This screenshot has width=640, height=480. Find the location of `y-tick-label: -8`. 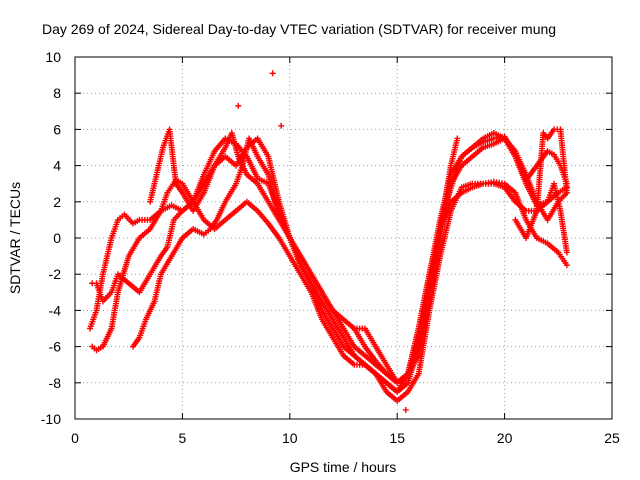

y-tick-label: -8 is located at coordinates (55, 383).